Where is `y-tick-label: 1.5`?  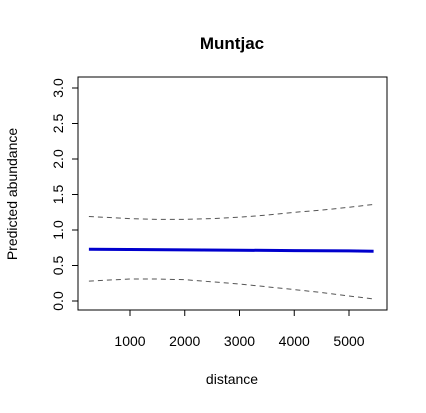 y-tick-label: 1.5 is located at coordinates (58, 195).